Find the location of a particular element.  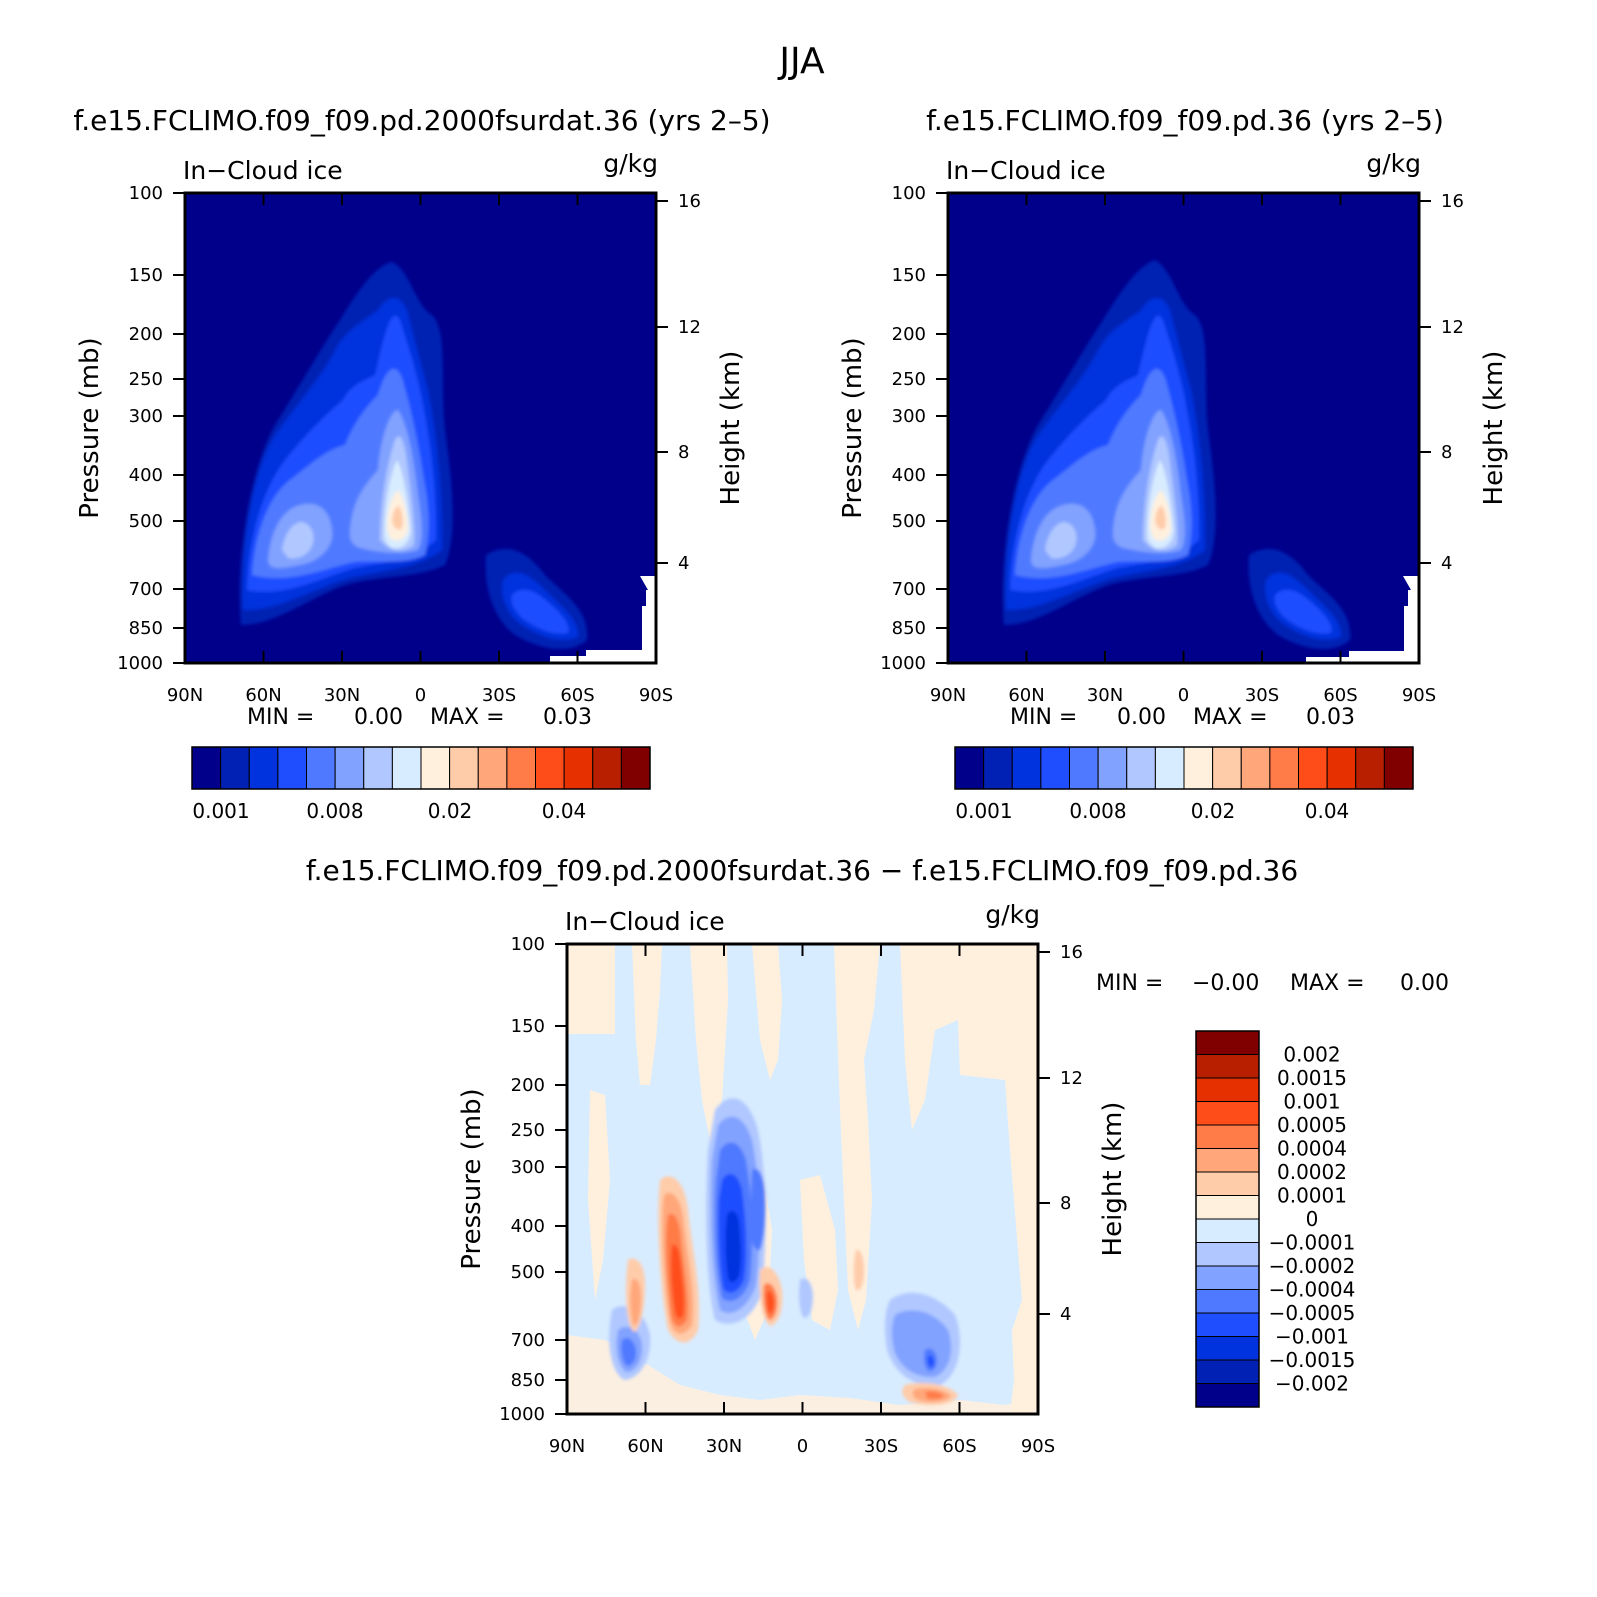

p1-colorbar-frame is located at coordinates (421, 768).